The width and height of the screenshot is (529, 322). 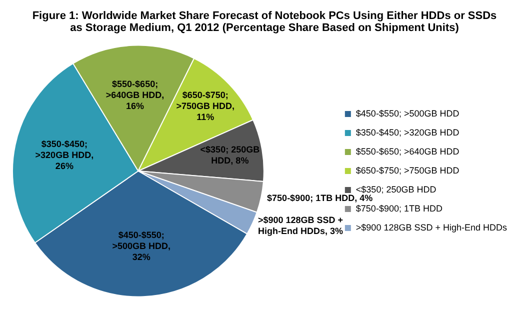 I want to click on legend-label: $450-$550; >500GB HDD, so click(x=408, y=113).